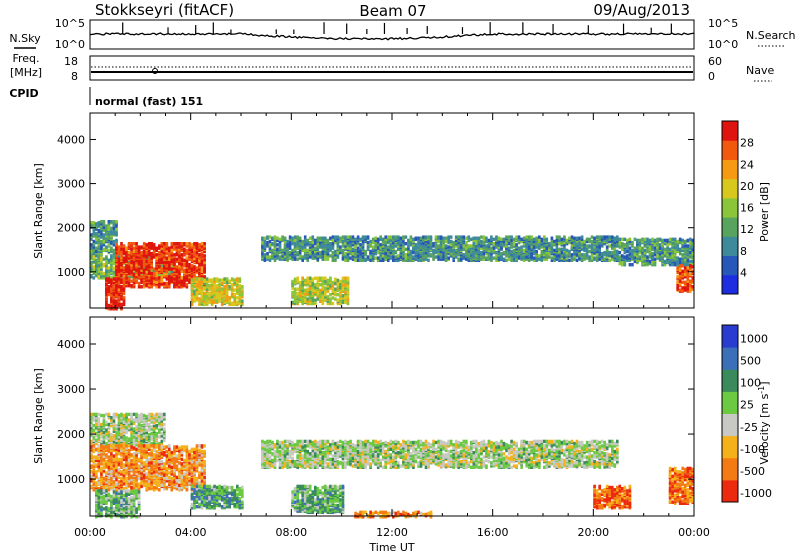 Image resolution: width=800 pixels, height=554 pixels. I want to click on colorbar-segment, so click(730, 227).